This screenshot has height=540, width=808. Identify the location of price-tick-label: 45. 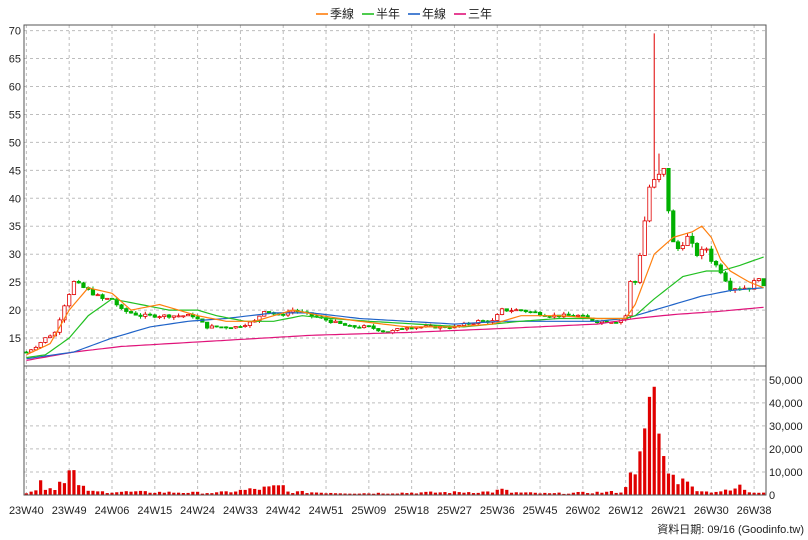
(15, 171).